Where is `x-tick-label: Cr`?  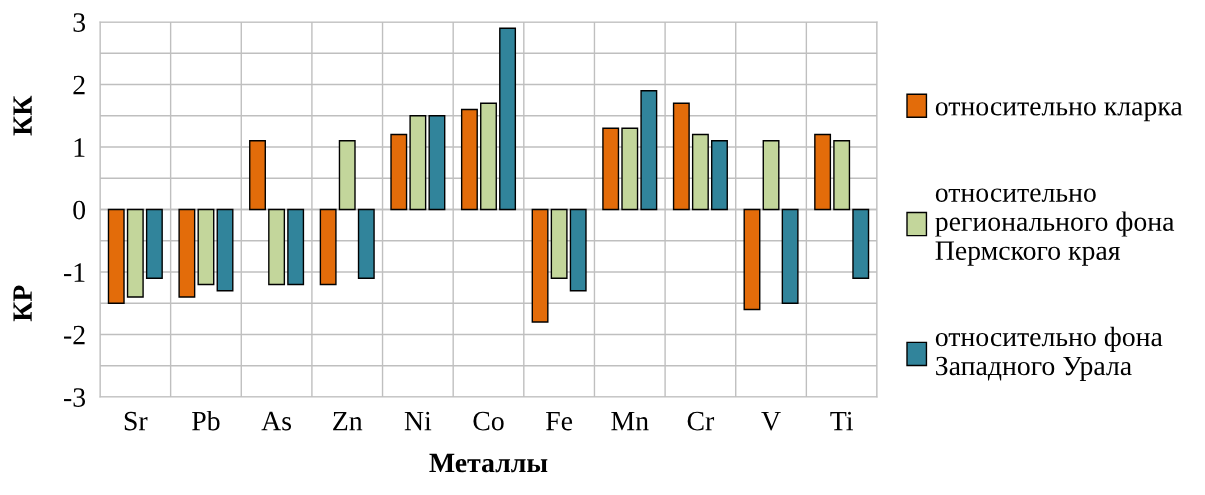 x-tick-label: Cr is located at coordinates (701, 421).